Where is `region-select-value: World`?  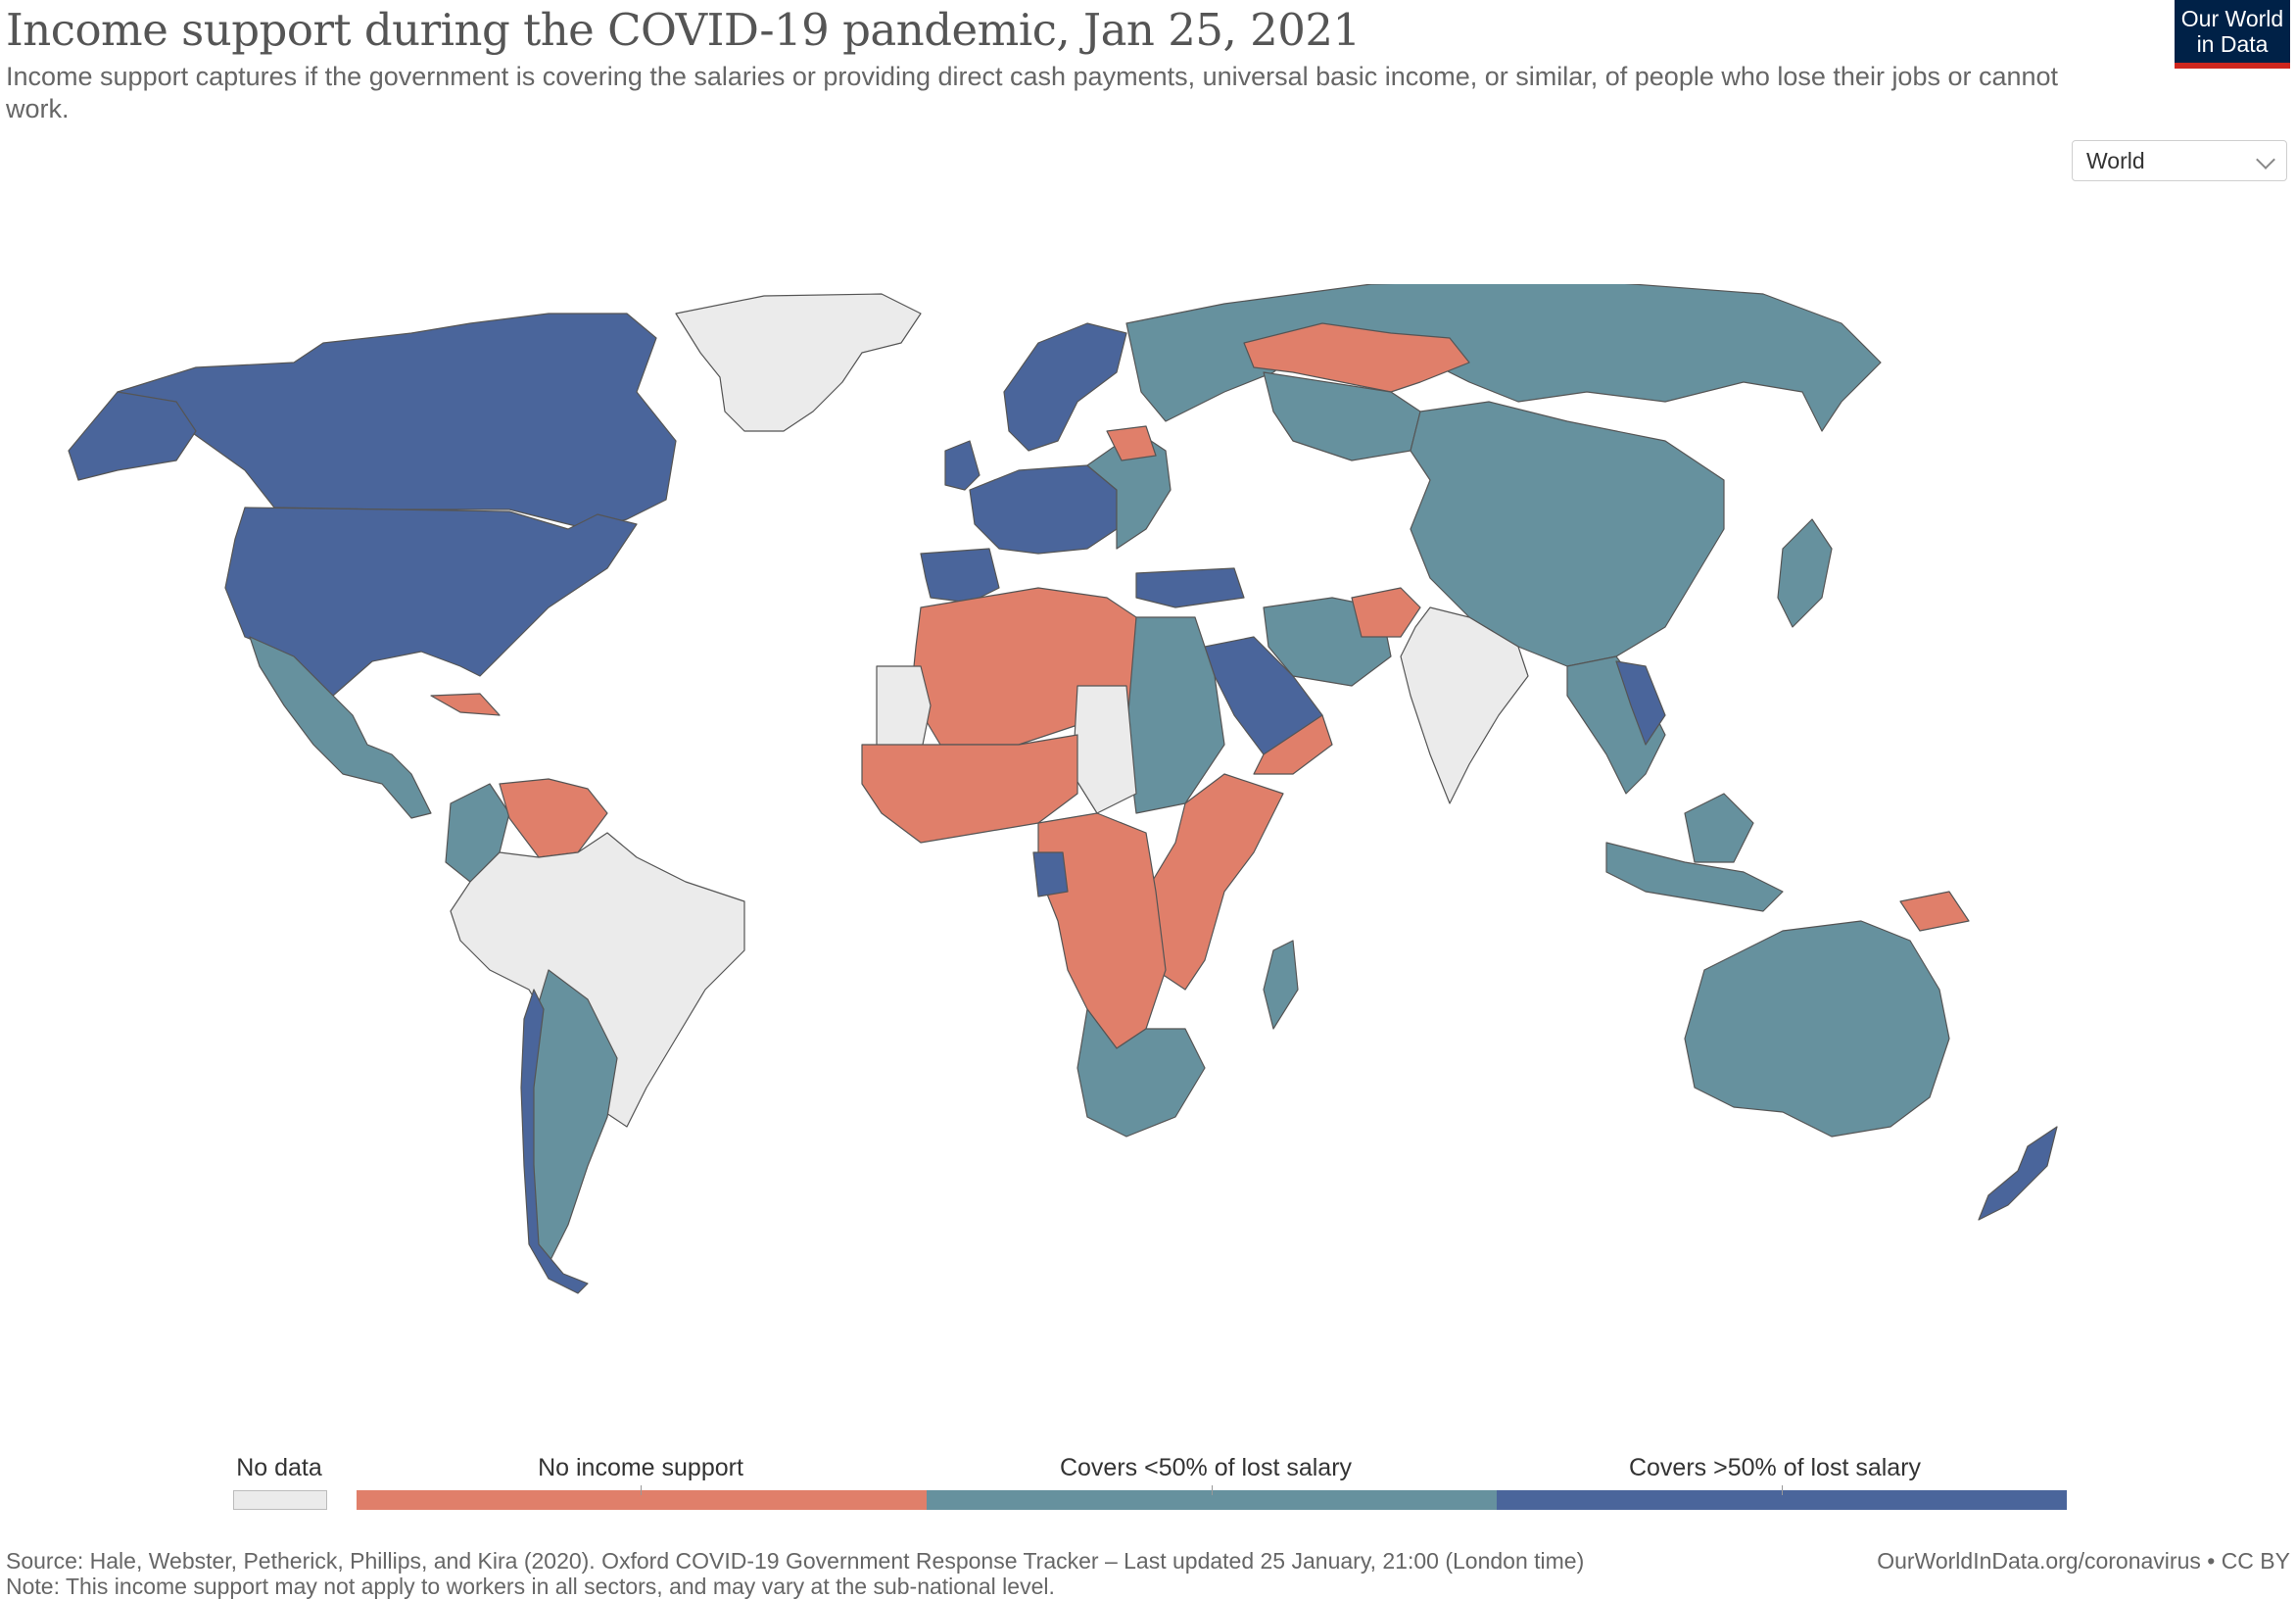 region-select-value: World is located at coordinates (2115, 160).